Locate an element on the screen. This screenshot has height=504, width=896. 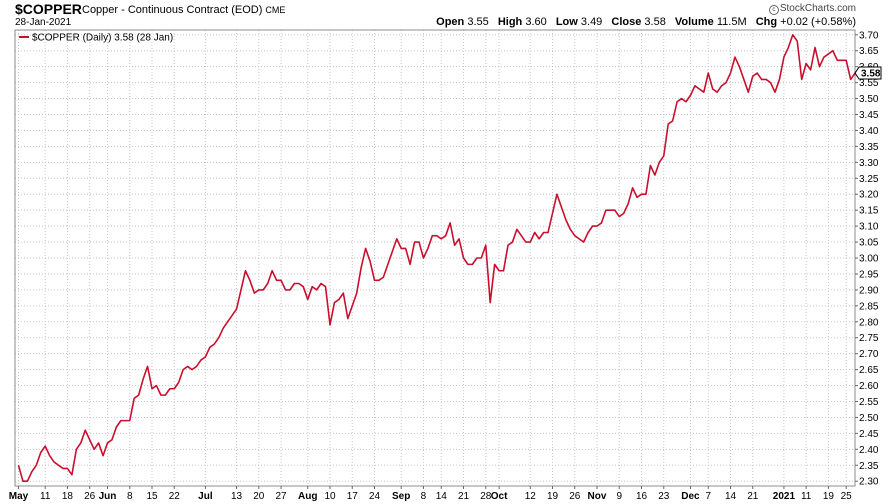
y-tick-label: 3.55 is located at coordinates (869, 83).